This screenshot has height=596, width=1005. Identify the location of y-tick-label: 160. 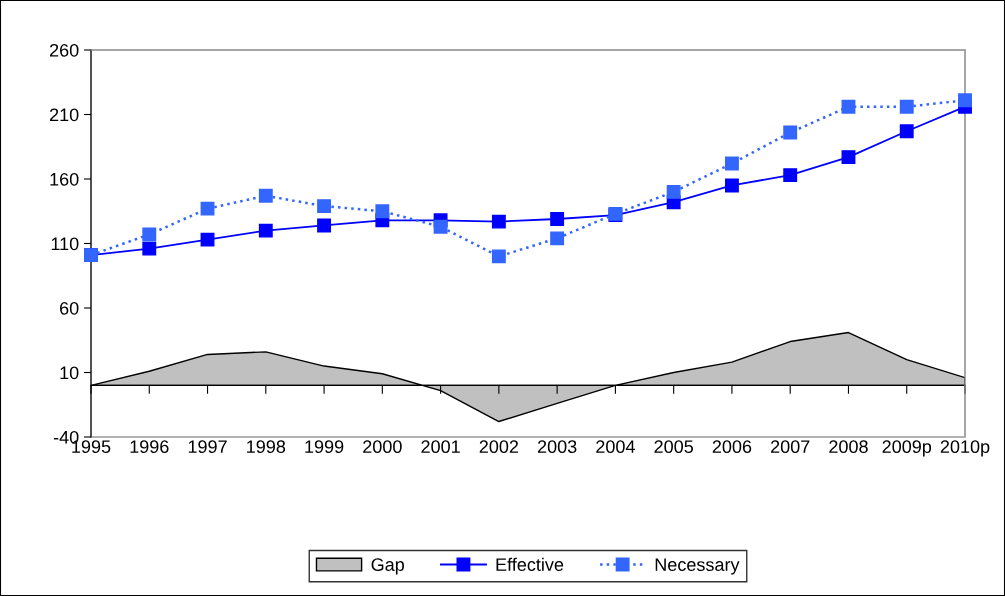
(64, 179).